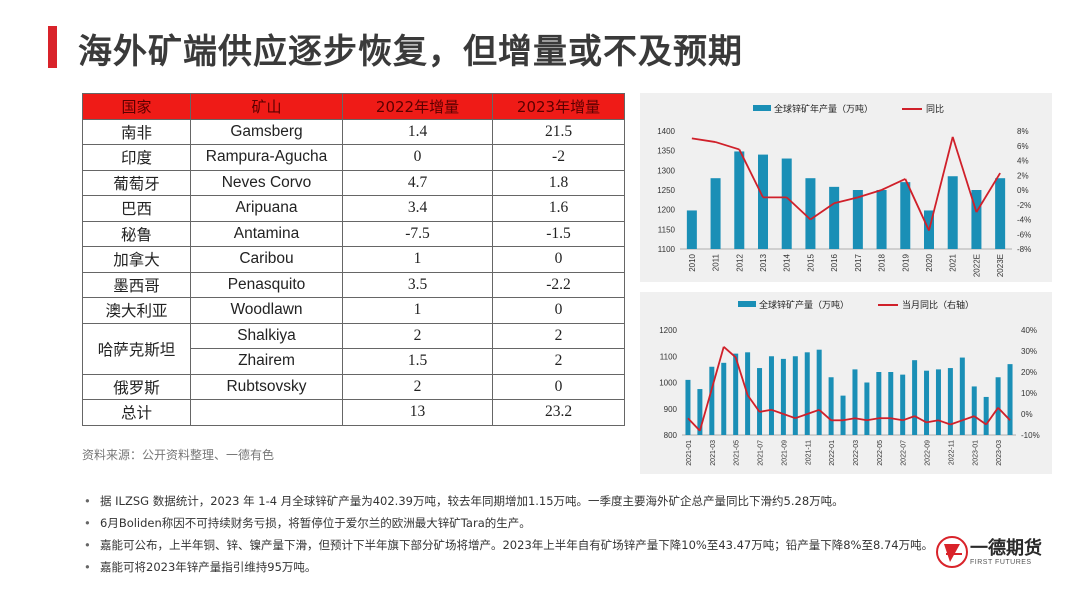 The width and height of the screenshot is (1080, 608). I want to click on cell-mine: Caribou, so click(266, 259).